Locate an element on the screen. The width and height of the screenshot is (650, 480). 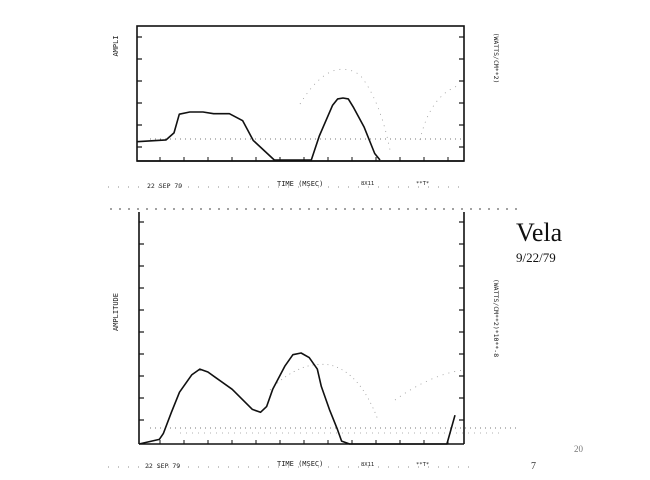
bottom-date-label: 22 SEP 79 is located at coordinates (162, 466).